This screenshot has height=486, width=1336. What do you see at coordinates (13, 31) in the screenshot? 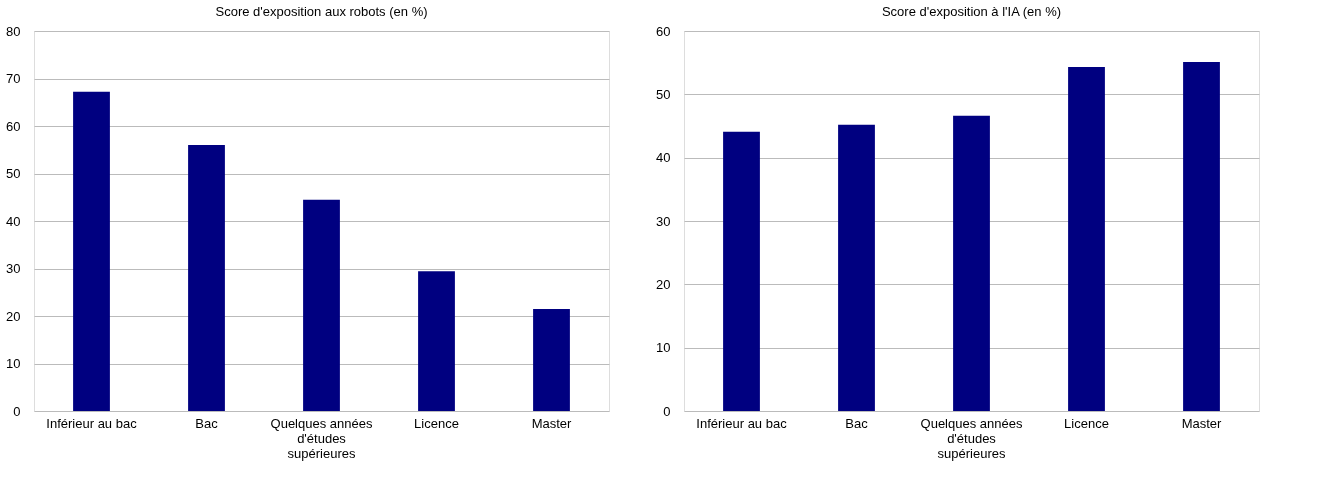
I see `y-tick-label: 80` at bounding box center [13, 31].